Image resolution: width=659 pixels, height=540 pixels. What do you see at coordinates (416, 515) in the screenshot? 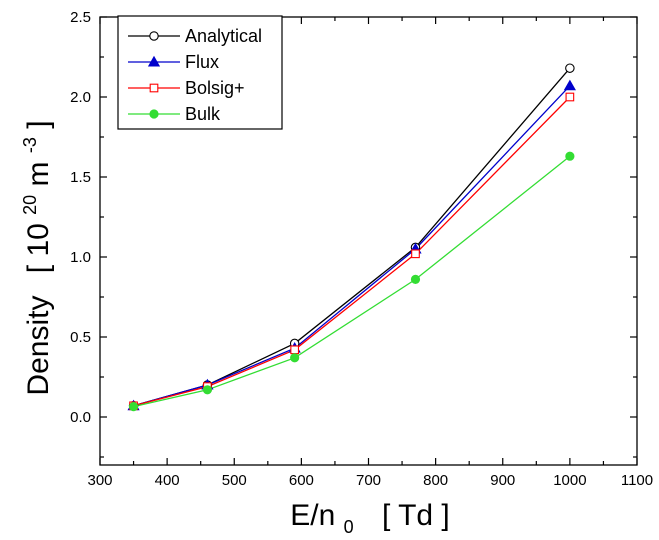
I see `x-axis-title-unit: [ Td ]` at bounding box center [416, 515].